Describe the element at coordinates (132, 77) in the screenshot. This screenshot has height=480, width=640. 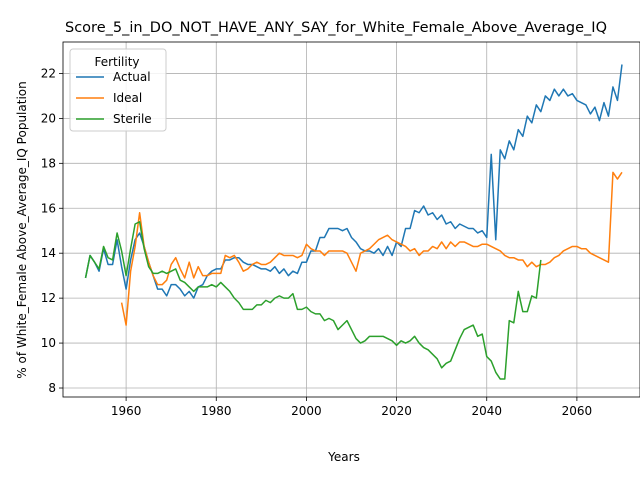
I see `legend-label-actual: Actual` at that location.